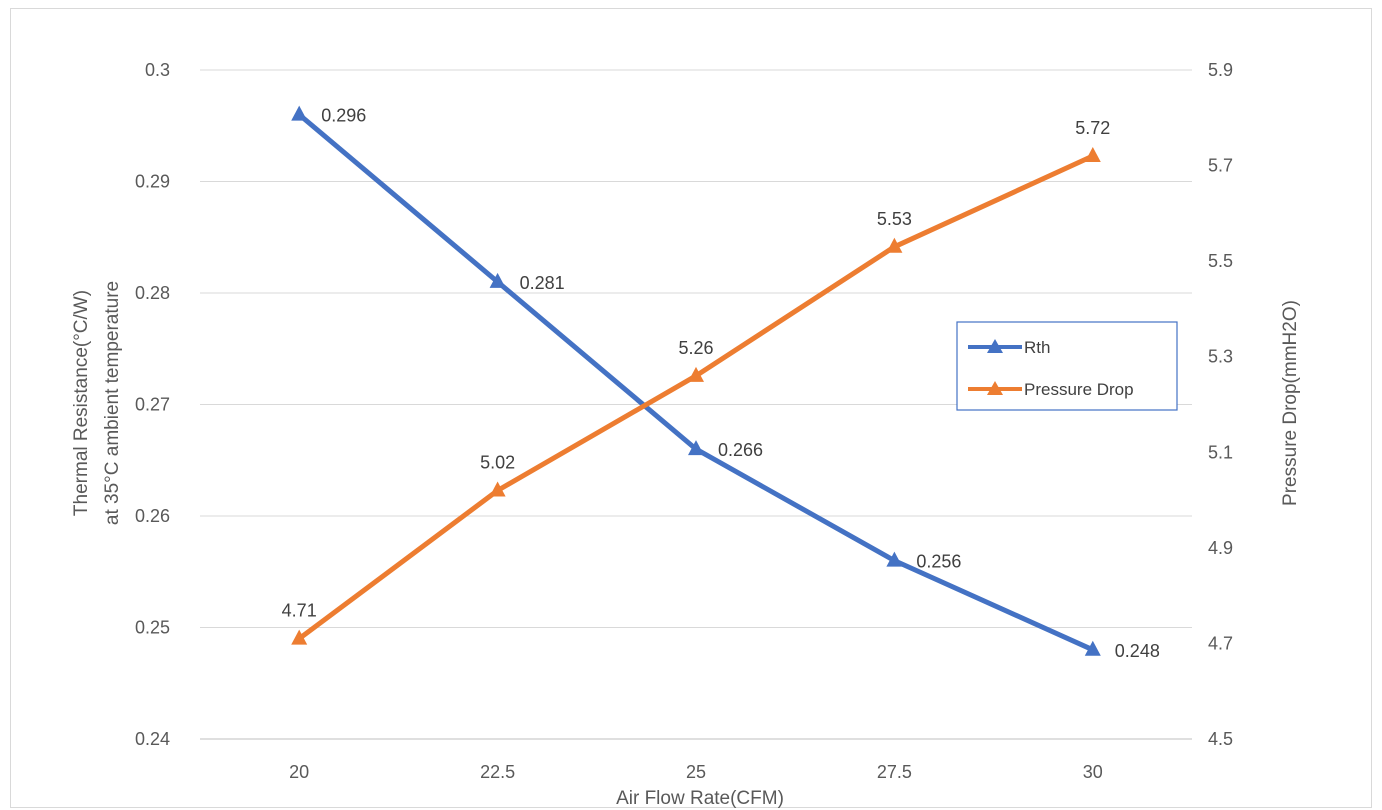 This screenshot has width=1382, height=810. I want to click on x-tick-label: 20, so click(299, 772).